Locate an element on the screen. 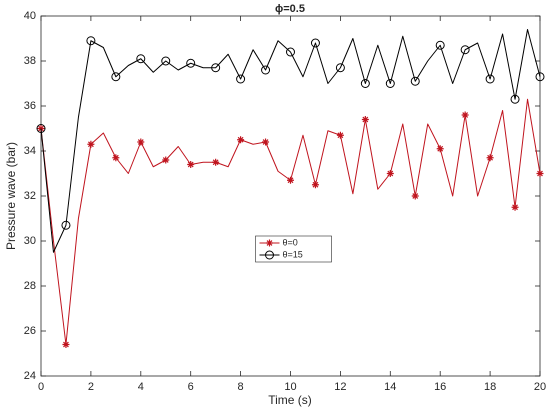  x-tick-label: 12 is located at coordinates (340, 387).